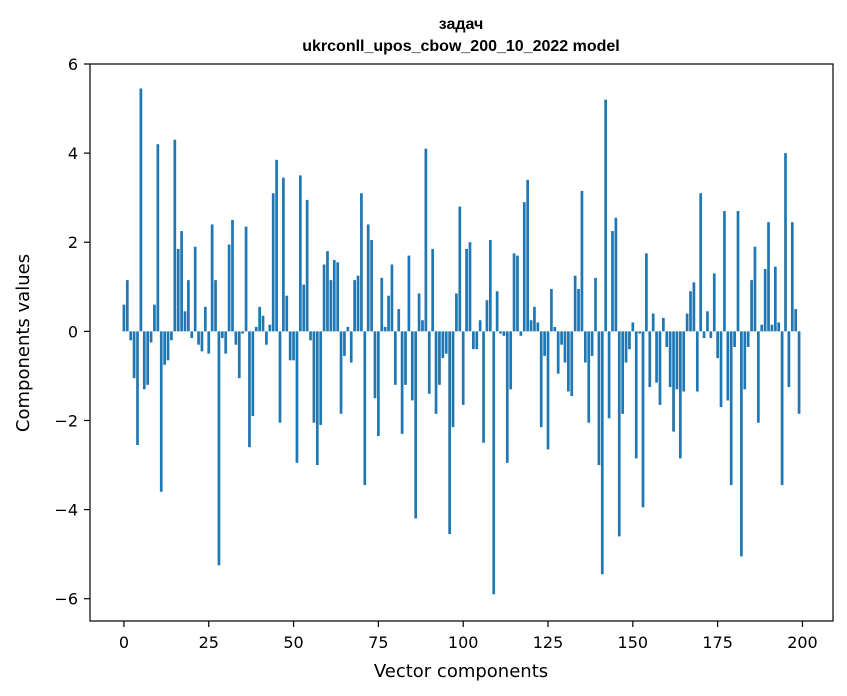 The width and height of the screenshot is (847, 696). What do you see at coordinates (548, 642) in the screenshot?
I see `x-tick-label: 125` at bounding box center [548, 642].